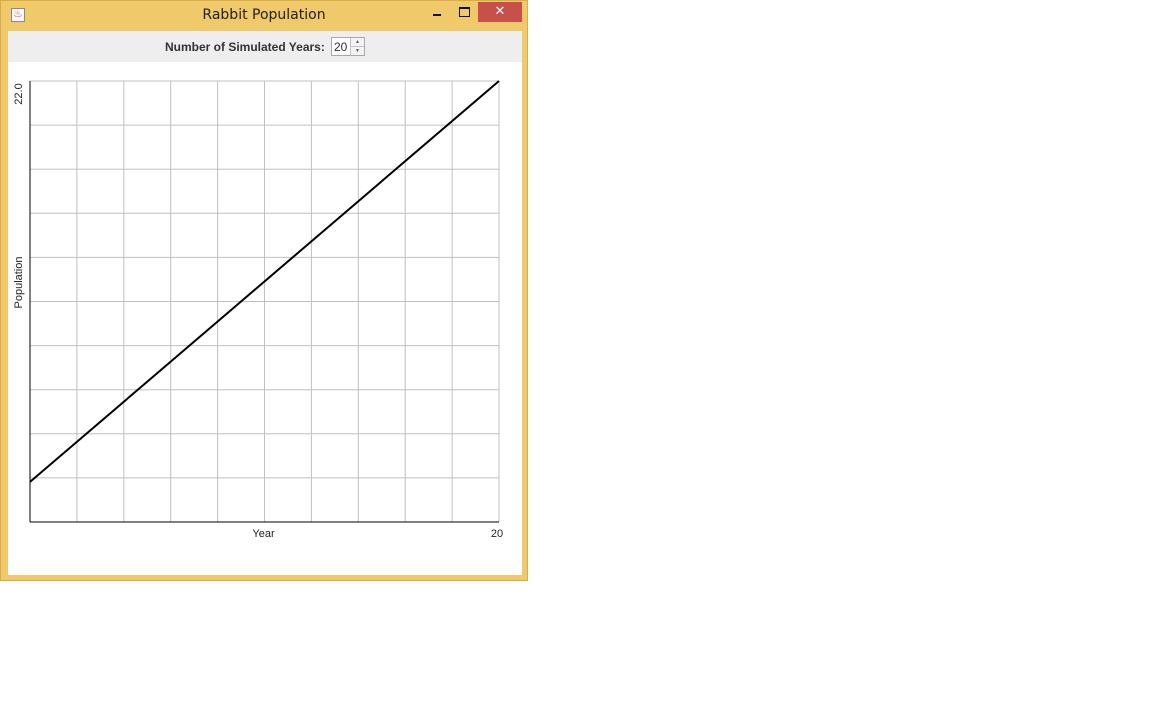 Image resolution: width=1152 pixels, height=720 pixels. Describe the element at coordinates (18, 15) in the screenshot. I see `java-icon: ♨` at that location.